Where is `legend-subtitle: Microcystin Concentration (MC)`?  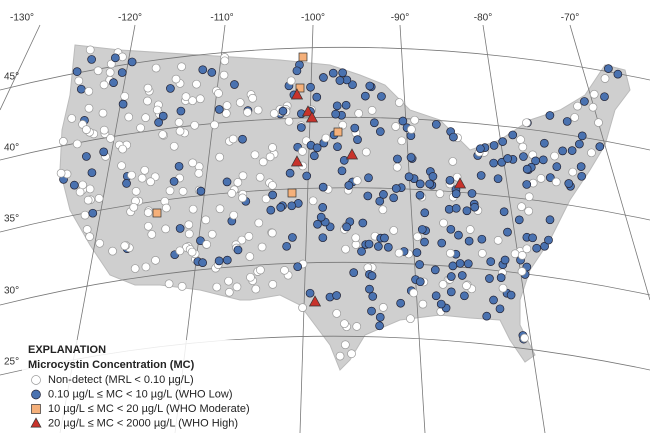
legend-subtitle: Microcystin Concentration (MC) is located at coordinates (111, 365).